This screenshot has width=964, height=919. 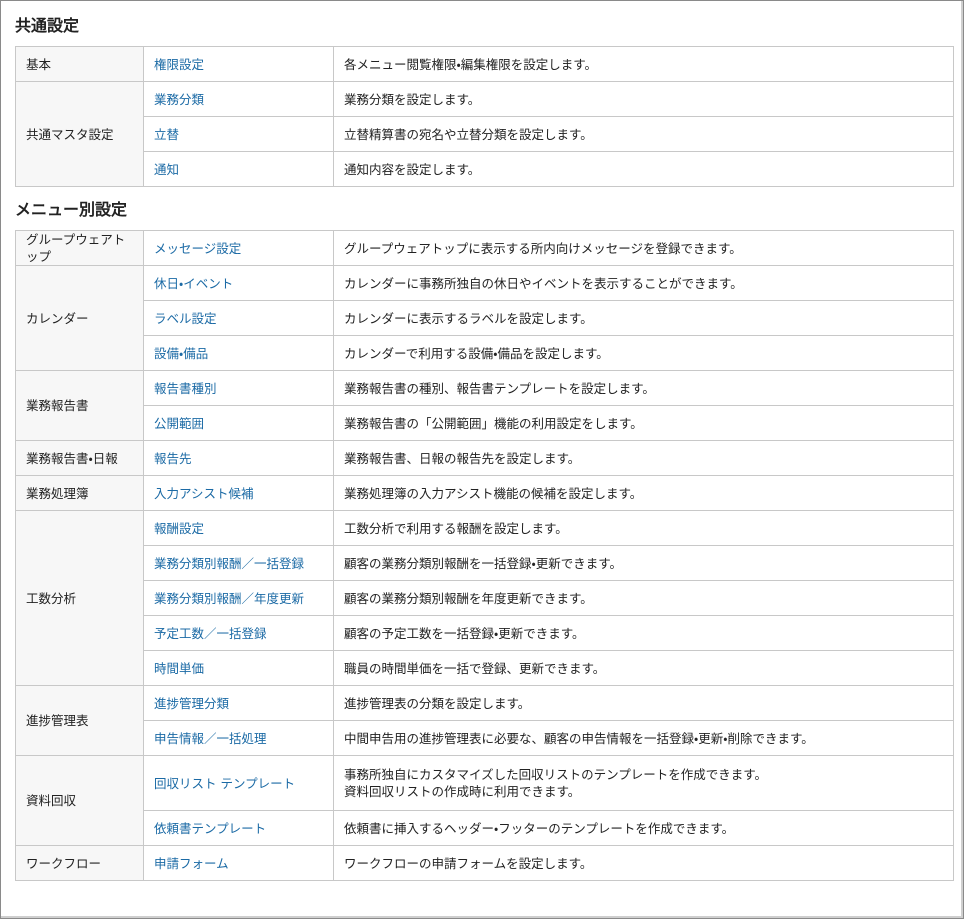 What do you see at coordinates (643, 318) in the screenshot?
I see `setting-description: カレンダーに表示するラベルを設定します。` at bounding box center [643, 318].